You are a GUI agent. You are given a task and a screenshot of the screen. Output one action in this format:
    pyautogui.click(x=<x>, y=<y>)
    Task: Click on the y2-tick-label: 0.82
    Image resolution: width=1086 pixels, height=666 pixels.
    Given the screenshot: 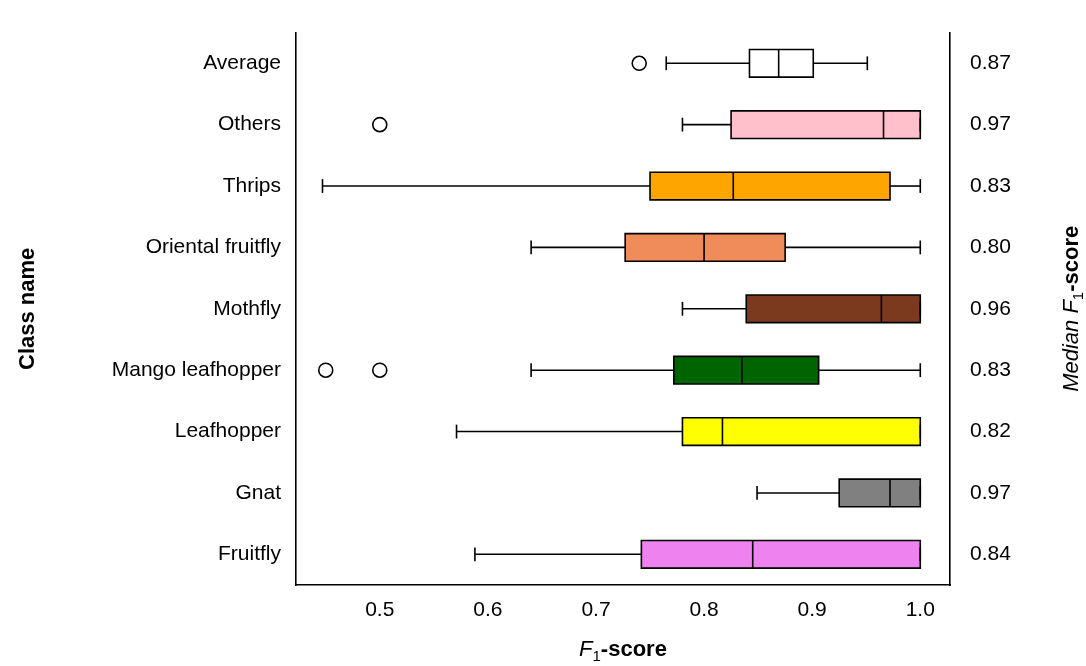 What is the action you would take?
    pyautogui.click(x=990, y=430)
    